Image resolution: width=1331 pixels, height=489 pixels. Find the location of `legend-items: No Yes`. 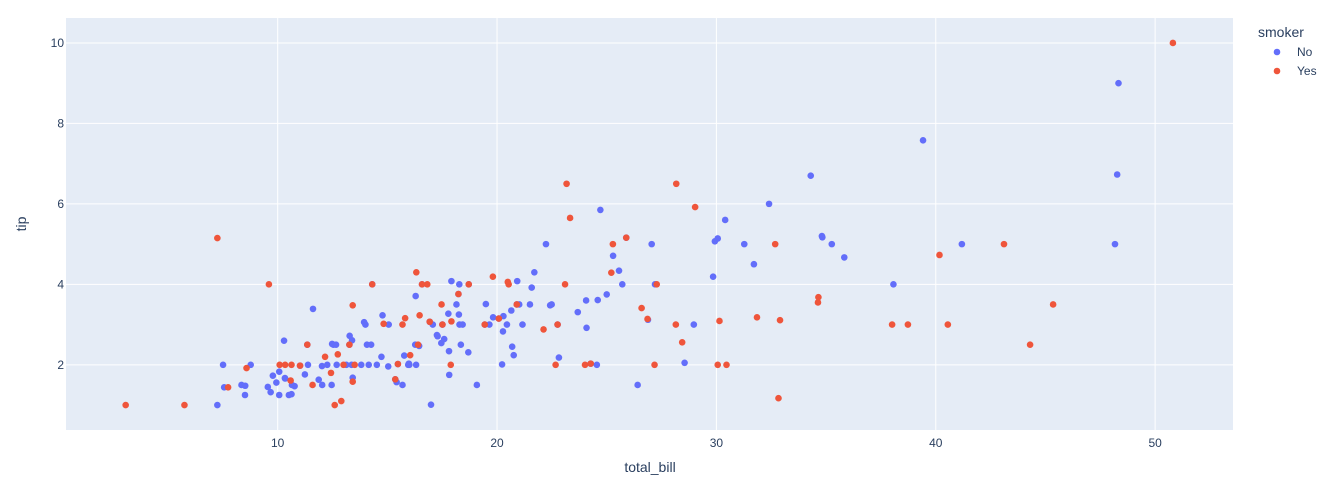

legend-items: No Yes is located at coordinates (1295, 61).